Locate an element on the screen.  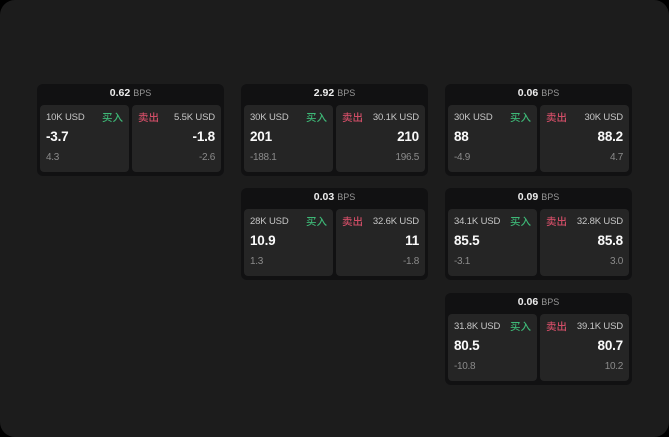
sell-notional: 32.6K USD is located at coordinates (395, 221).